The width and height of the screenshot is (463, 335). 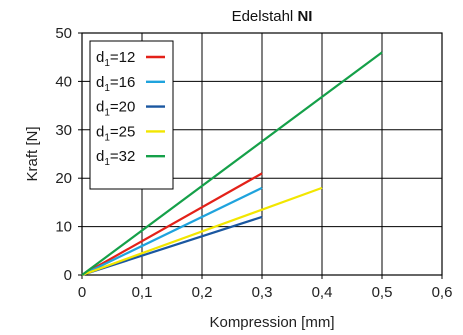 What do you see at coordinates (115, 59) in the screenshot?
I see `legend-label-1: d1=12` at bounding box center [115, 59].